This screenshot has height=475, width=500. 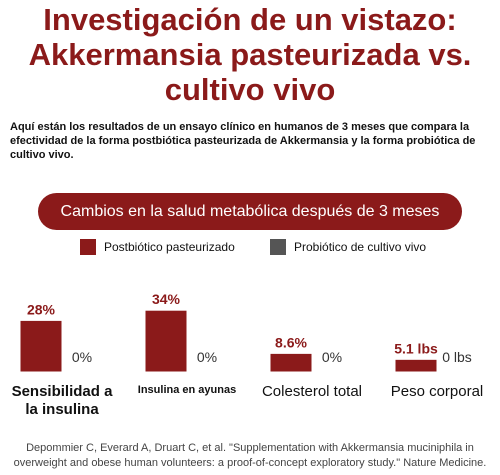 What do you see at coordinates (437, 391) in the screenshot?
I see `x-tick-label: Peso corporal` at bounding box center [437, 391].